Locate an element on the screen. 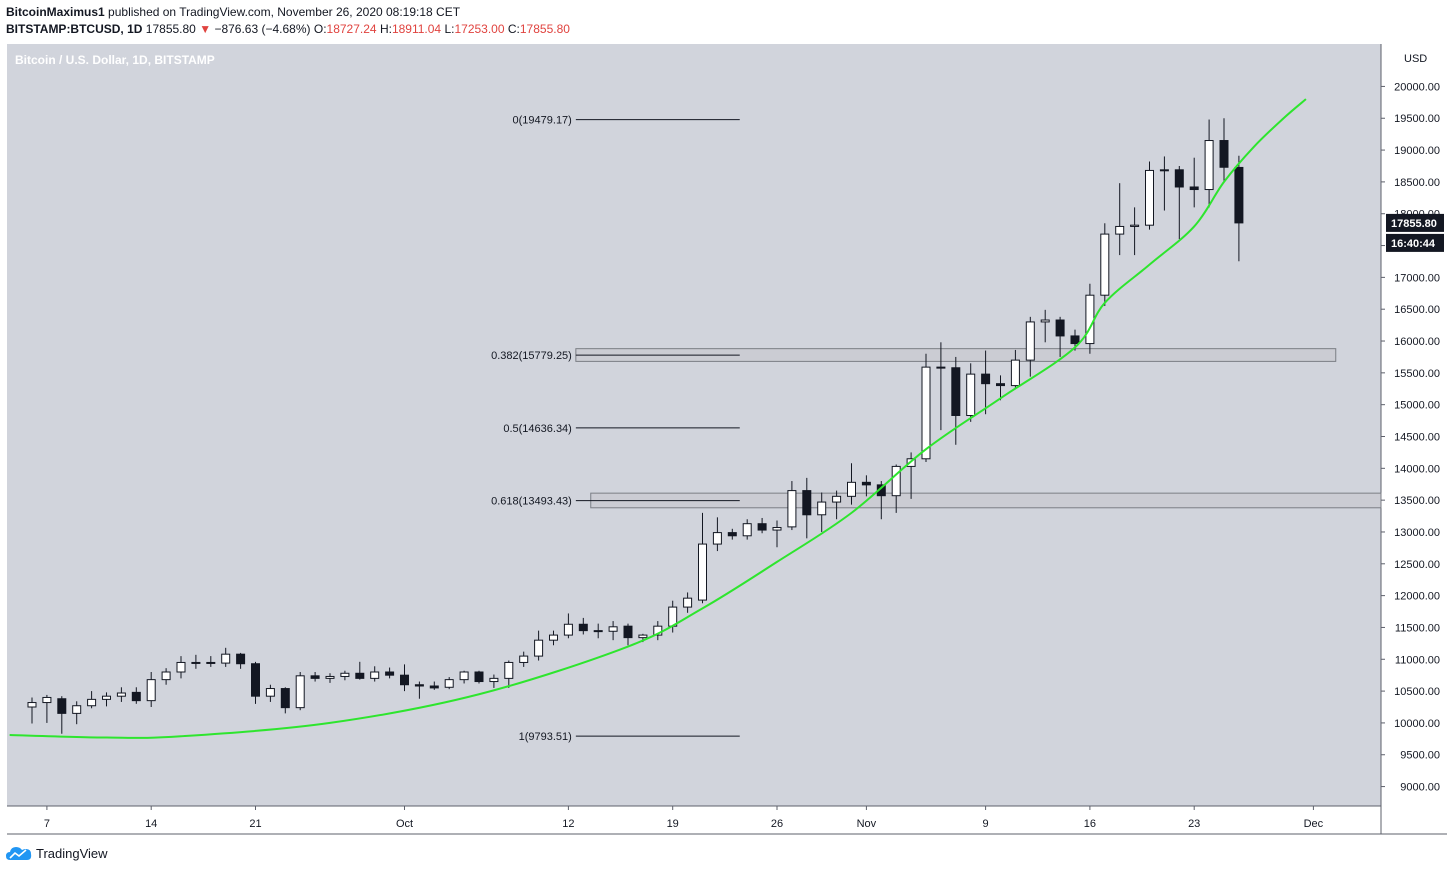 This screenshot has height=873, width=1454. time-axis-ticks: 7 14 21 Oct 12 19 26 Nov 9 16 23 Dec is located at coordinates (684, 818).